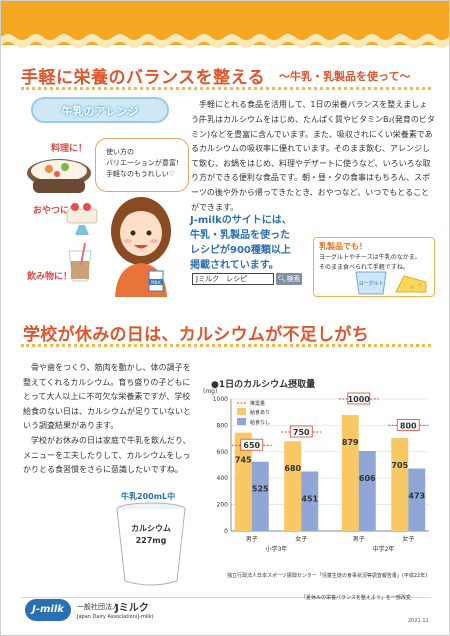 The width and height of the screenshot is (450, 636). I want to click on legend-recommended-label: 推奨量, so click(257, 403).